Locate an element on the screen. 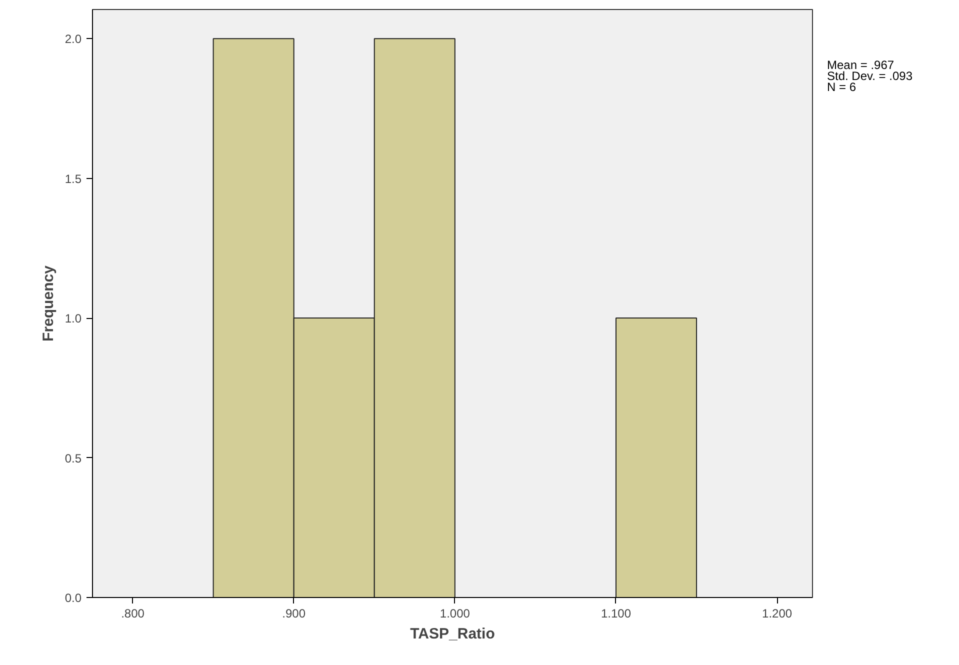  x-tick-label: 1.000 is located at coordinates (455, 613).